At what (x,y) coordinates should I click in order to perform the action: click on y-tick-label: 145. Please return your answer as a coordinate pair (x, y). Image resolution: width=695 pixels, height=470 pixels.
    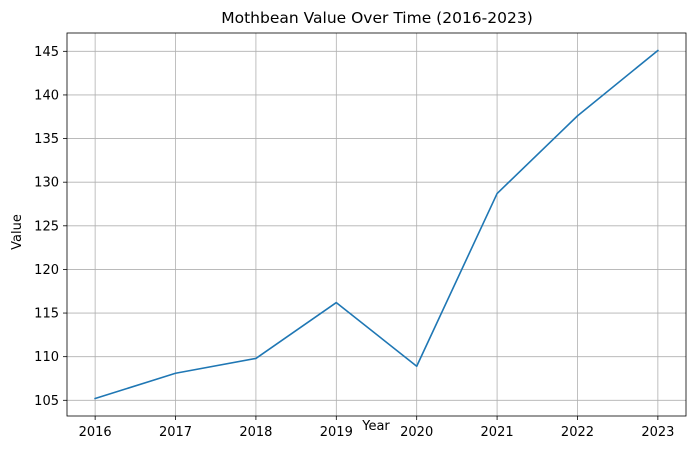
    Looking at the image, I should click on (46, 52).